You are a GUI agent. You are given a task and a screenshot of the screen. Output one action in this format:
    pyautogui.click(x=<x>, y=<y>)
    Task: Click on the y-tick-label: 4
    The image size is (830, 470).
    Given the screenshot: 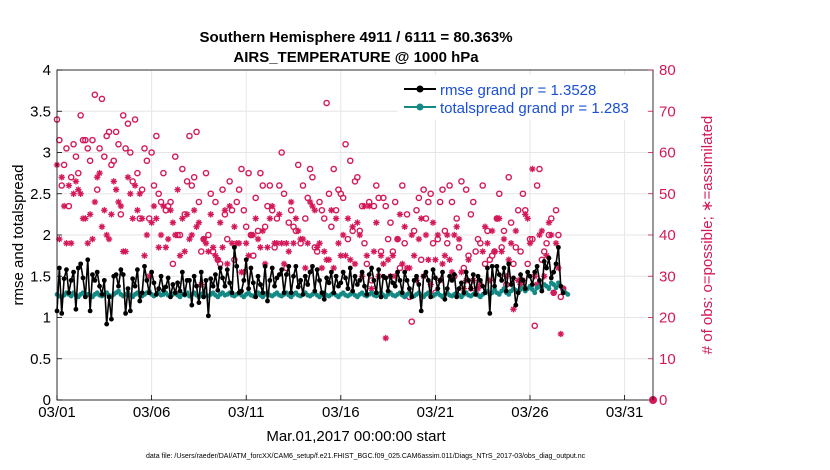 What is the action you would take?
    pyautogui.click(x=47, y=70)
    